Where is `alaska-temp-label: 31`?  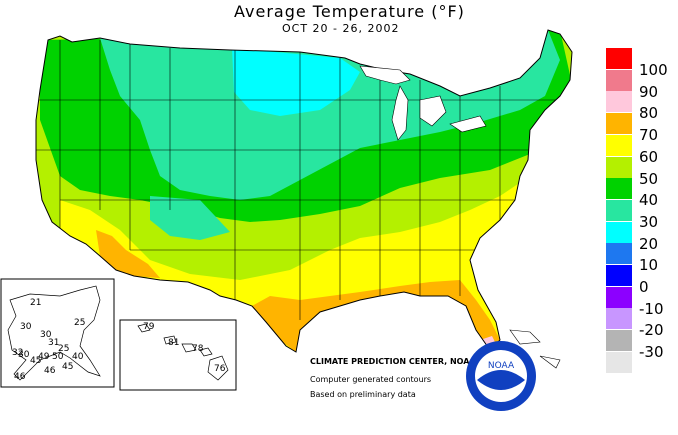 alaska-temp-label: 31 is located at coordinates (54, 343).